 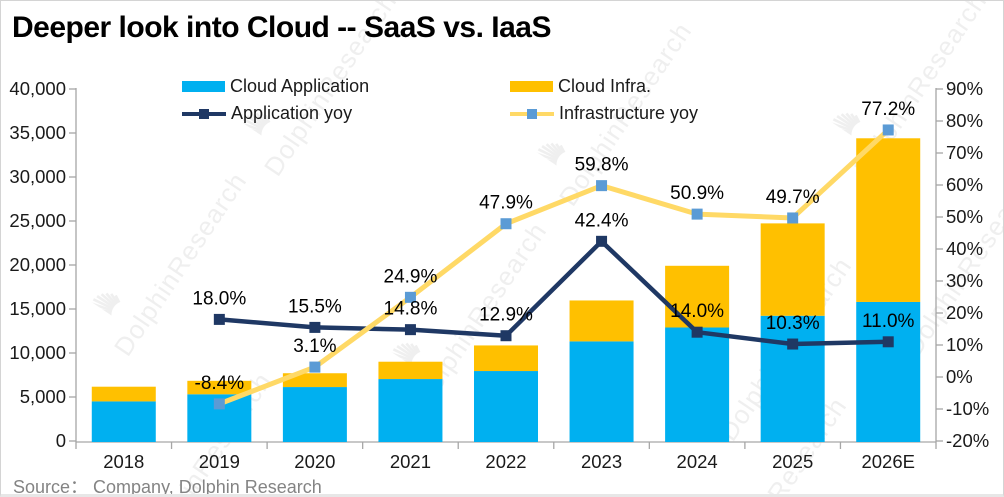 What do you see at coordinates (697, 461) in the screenshot?
I see `x-axis-category-label: 2024` at bounding box center [697, 461].